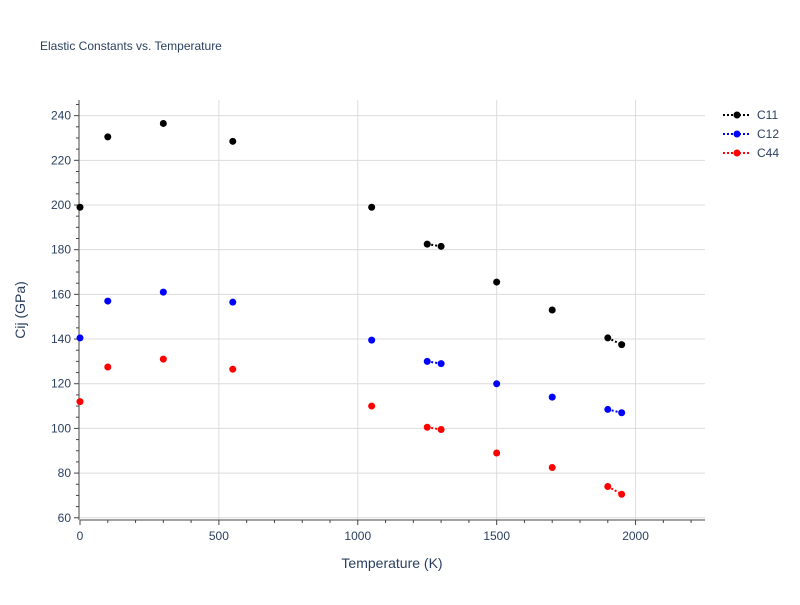 This screenshot has width=800, height=605. I want to click on y-tick-label: 140, so click(61, 339).